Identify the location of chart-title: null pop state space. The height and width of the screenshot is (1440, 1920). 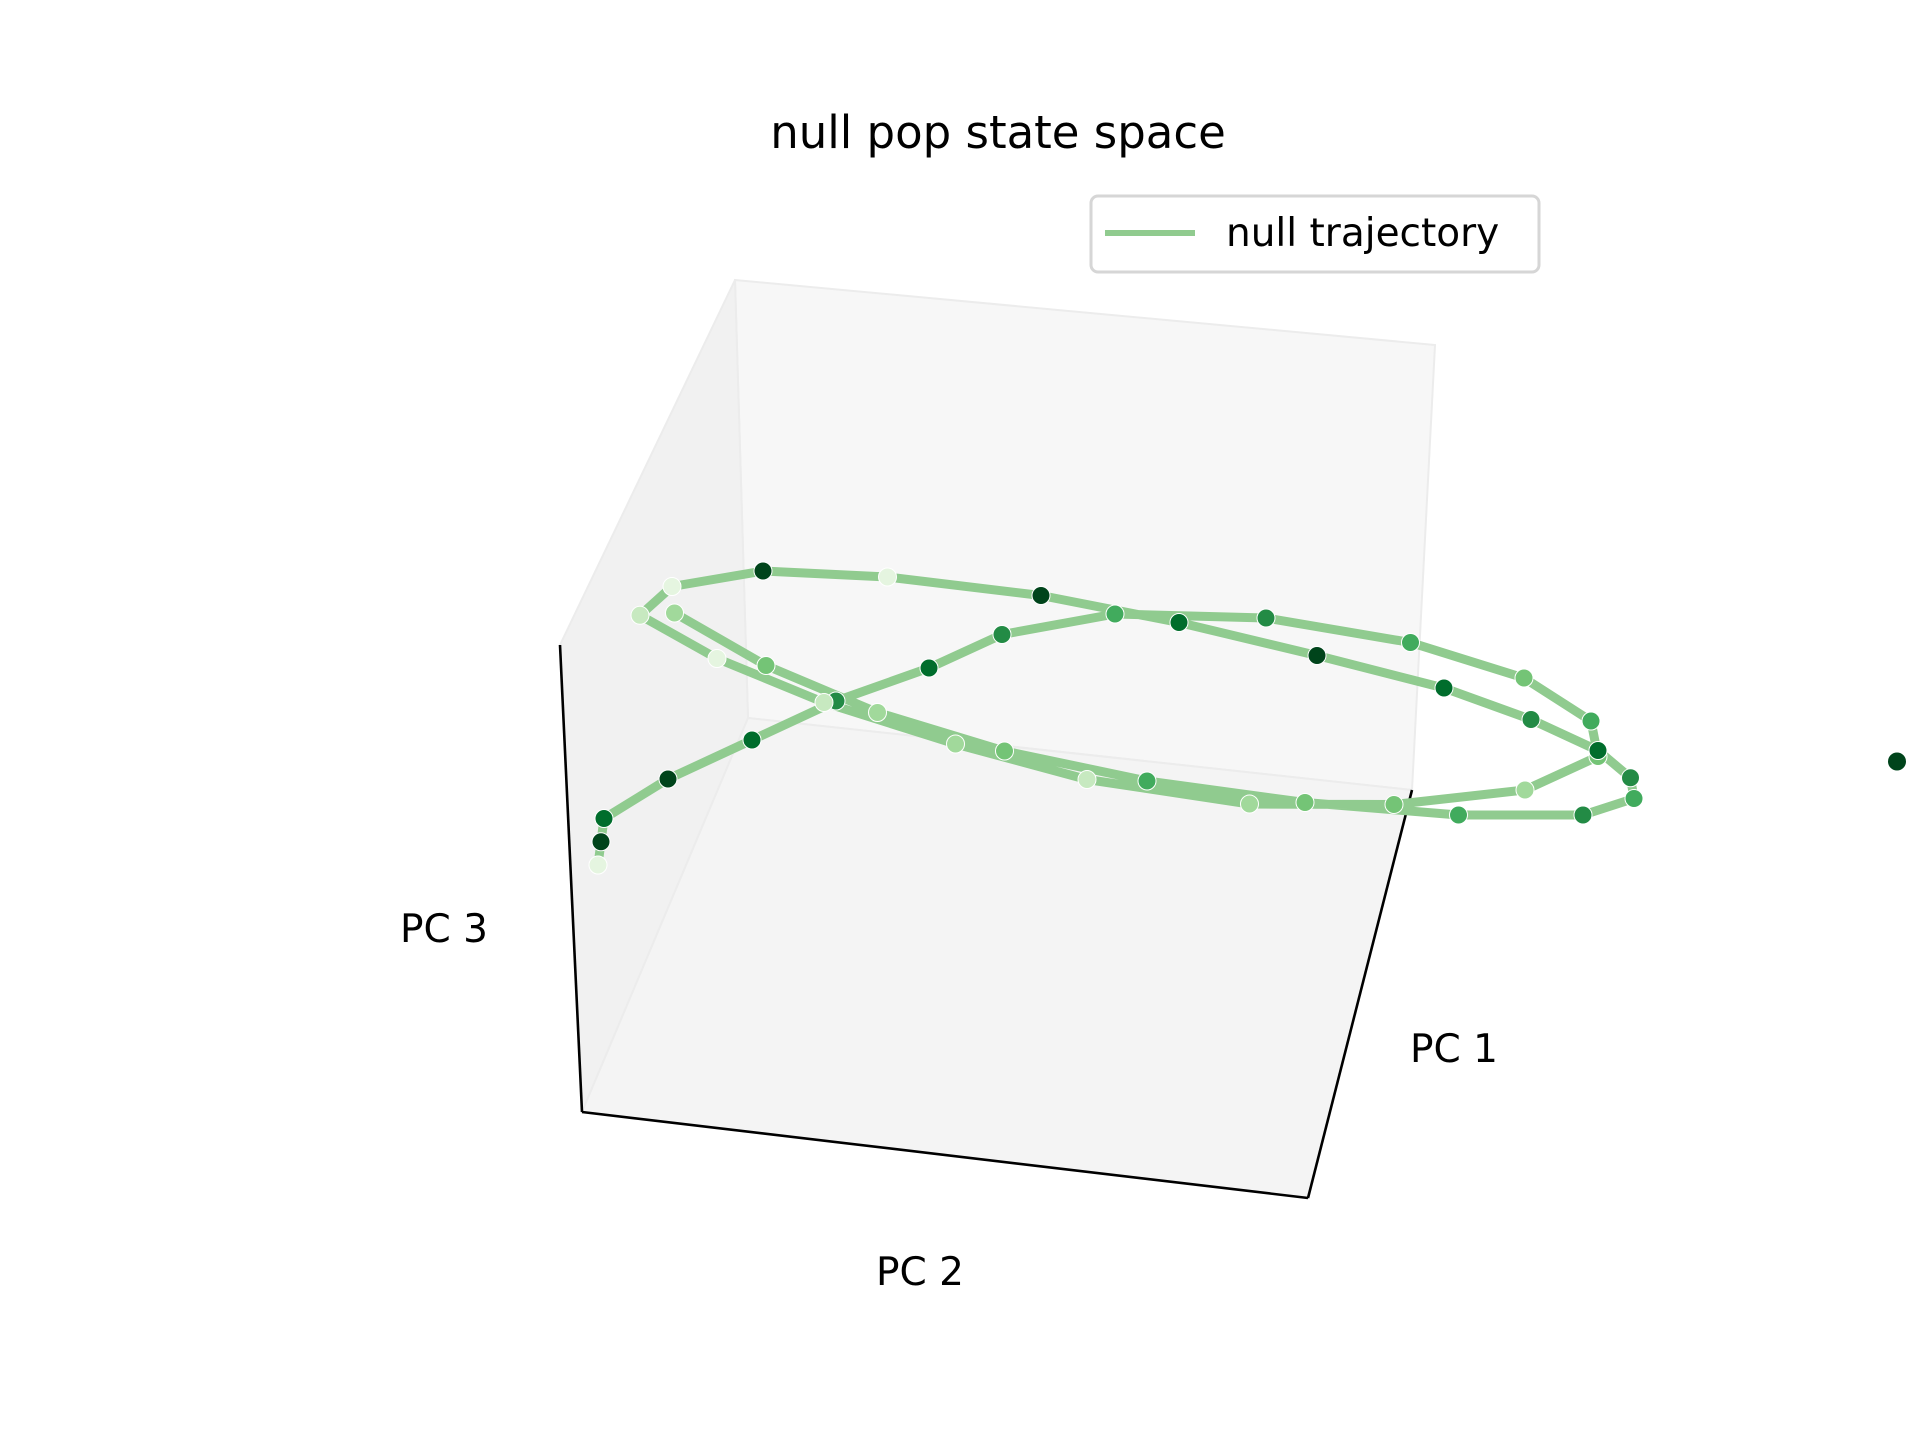
(998, 132).